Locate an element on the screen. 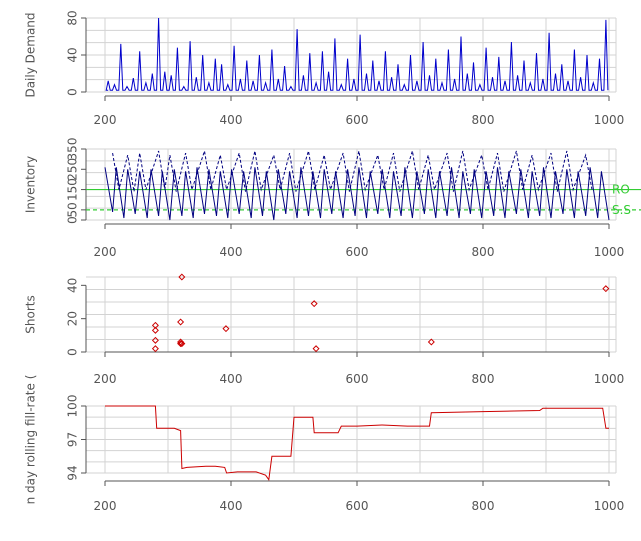 Image resolution: width=641 pixels, height=541 pixels. y-axis-label: Inventory is located at coordinates (31, 184).